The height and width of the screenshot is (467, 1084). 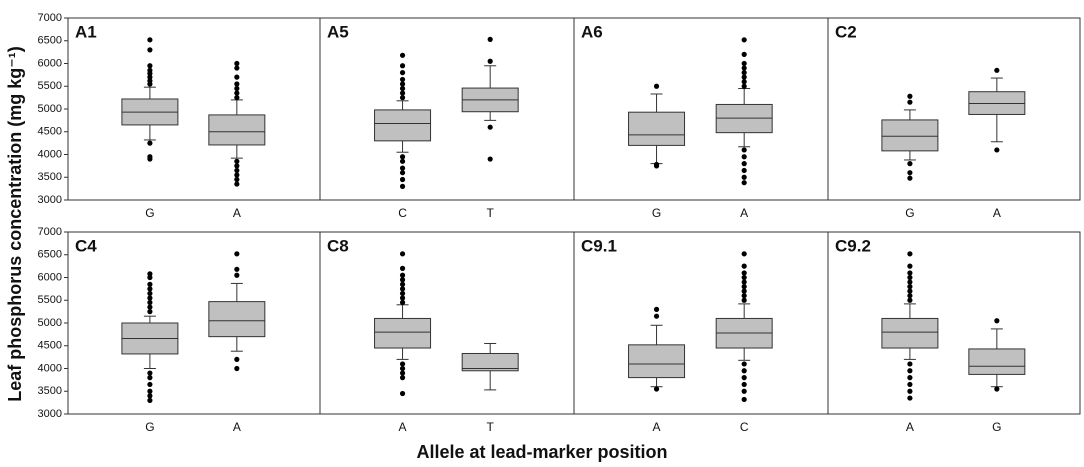 What do you see at coordinates (50, 414) in the screenshot?
I see `y-tick-label: 3000` at bounding box center [50, 414].